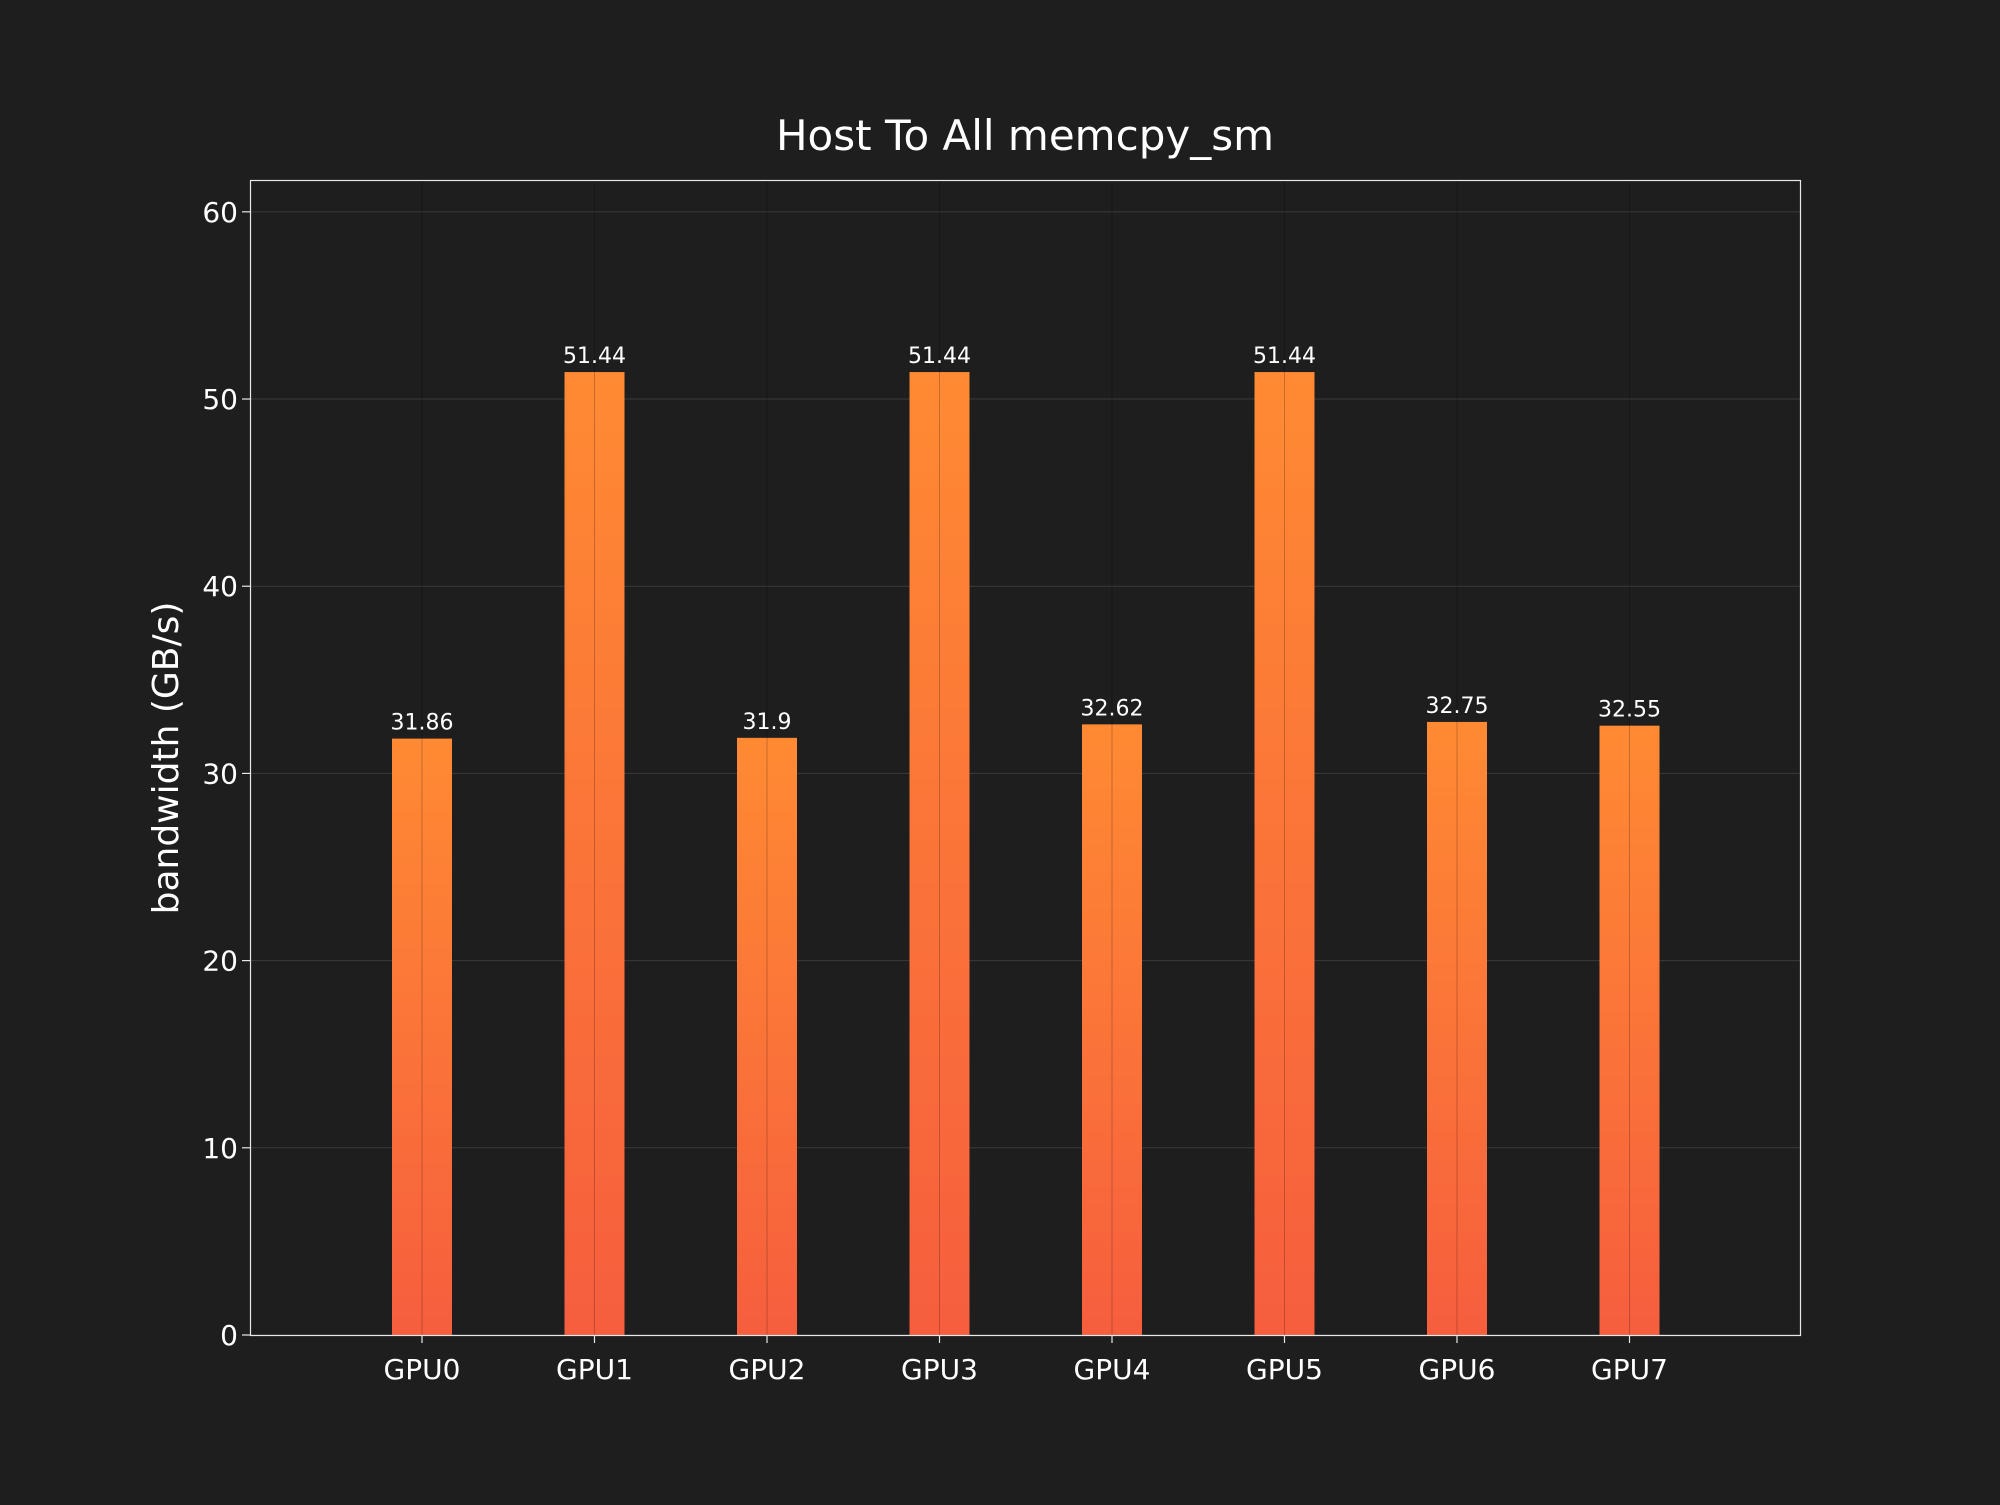 The image size is (2000, 1505). I want to click on x-tick-label: GPU3, so click(939, 1369).